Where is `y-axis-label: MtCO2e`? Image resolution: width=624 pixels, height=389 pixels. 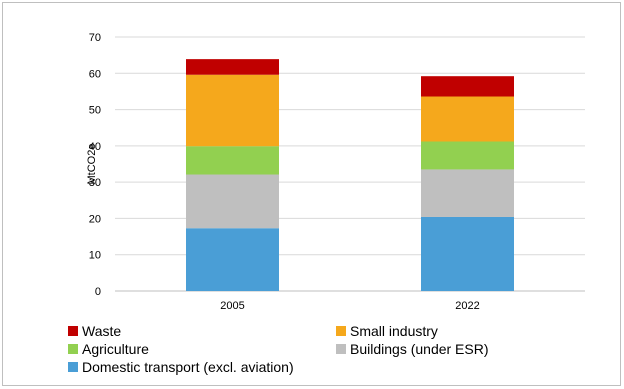 y-axis-label: MtCO2e is located at coordinates (92, 164).